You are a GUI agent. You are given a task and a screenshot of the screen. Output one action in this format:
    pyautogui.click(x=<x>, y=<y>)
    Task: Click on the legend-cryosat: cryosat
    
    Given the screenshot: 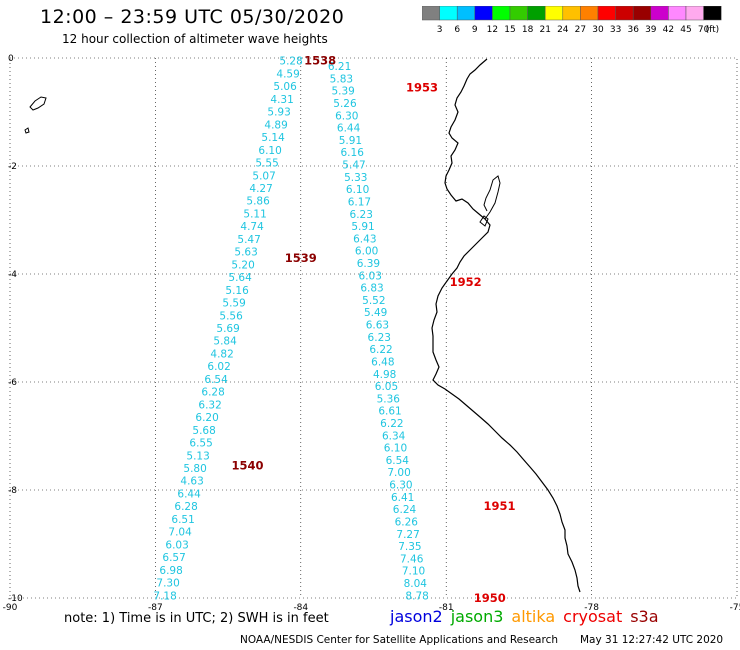 What is the action you would take?
    pyautogui.click(x=593, y=616)
    